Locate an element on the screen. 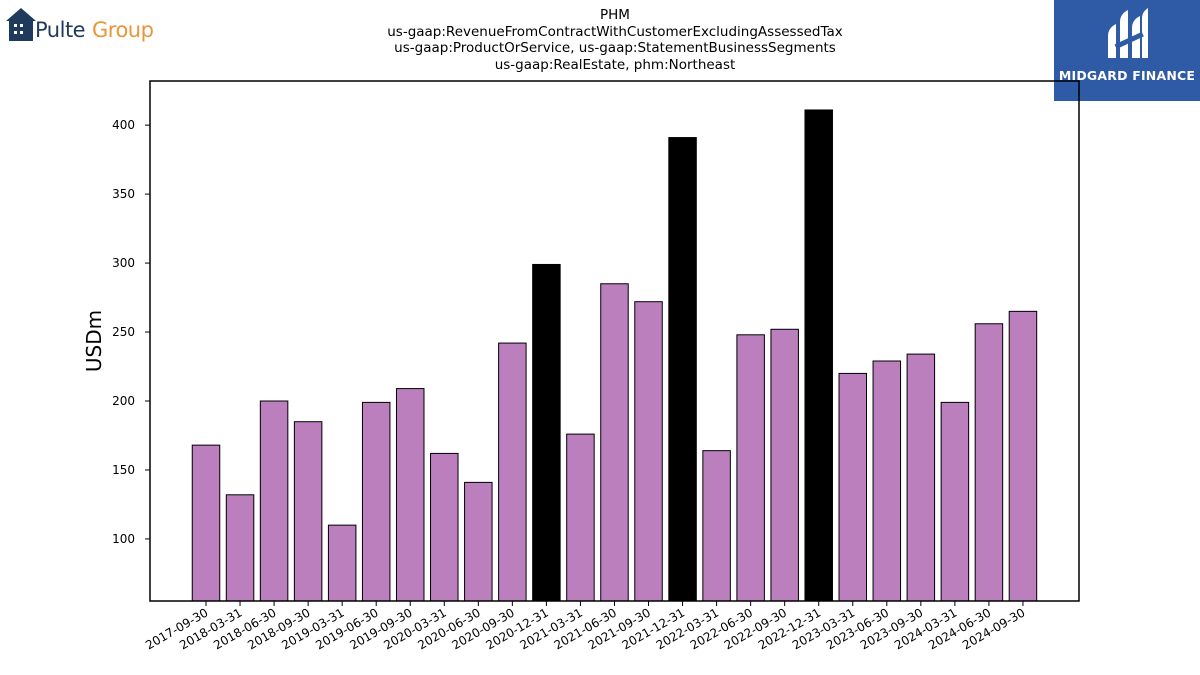 The image size is (1200, 675). y-tick-label: 350 is located at coordinates (123, 194).